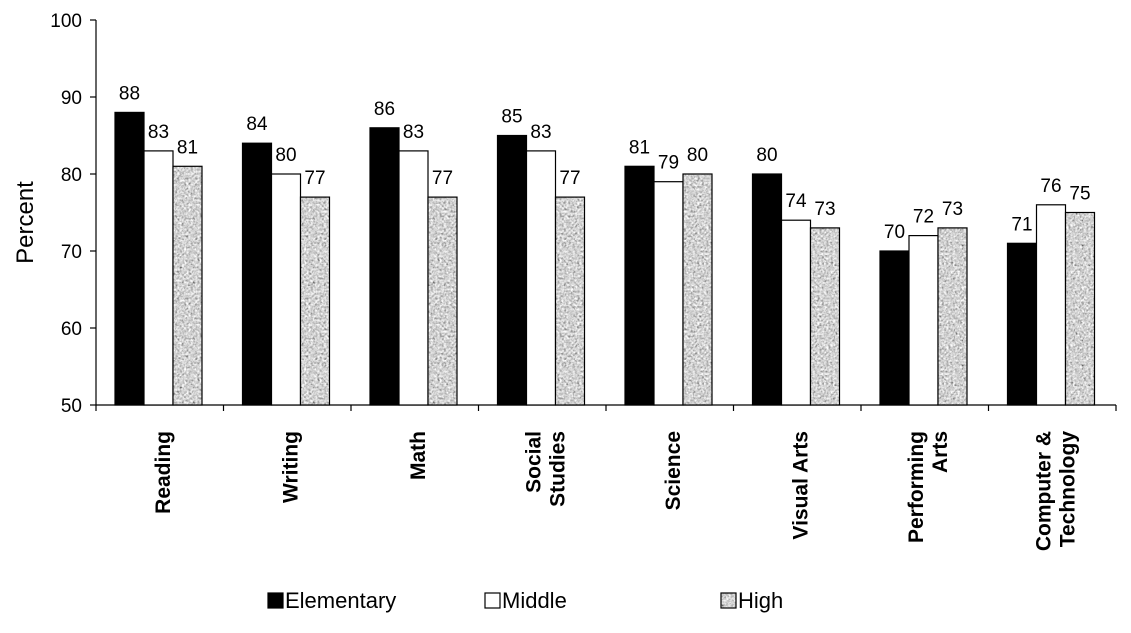 This screenshot has width=1131, height=633. What do you see at coordinates (71, 406) in the screenshot?
I see `y-tick-label: 50` at bounding box center [71, 406].